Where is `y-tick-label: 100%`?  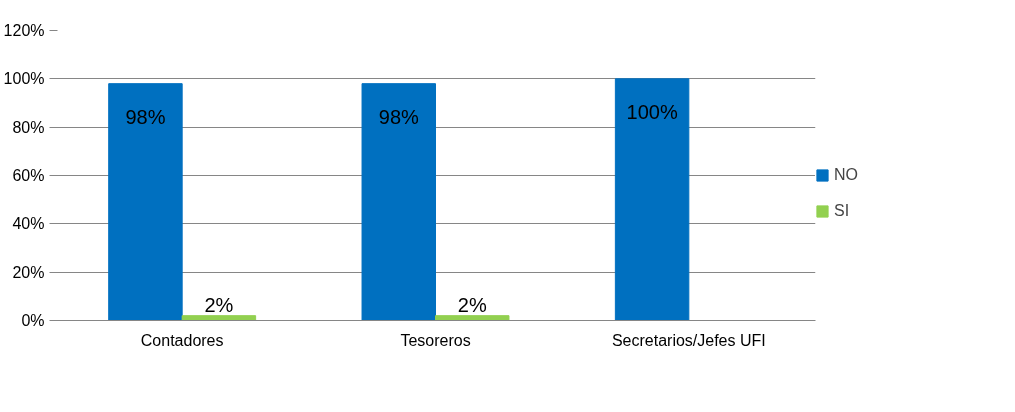
y-tick-label: 100% is located at coordinates (24, 79).